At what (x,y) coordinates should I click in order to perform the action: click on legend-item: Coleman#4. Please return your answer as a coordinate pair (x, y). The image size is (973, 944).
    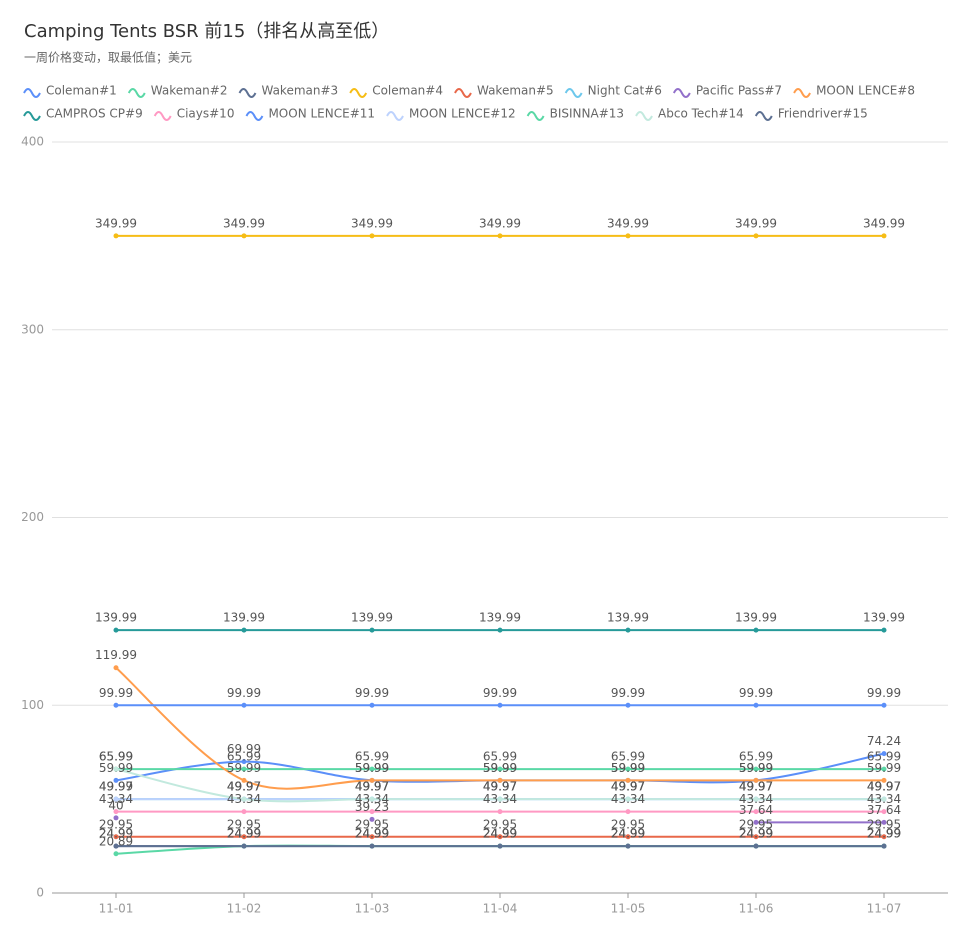
    Looking at the image, I should click on (396, 91).